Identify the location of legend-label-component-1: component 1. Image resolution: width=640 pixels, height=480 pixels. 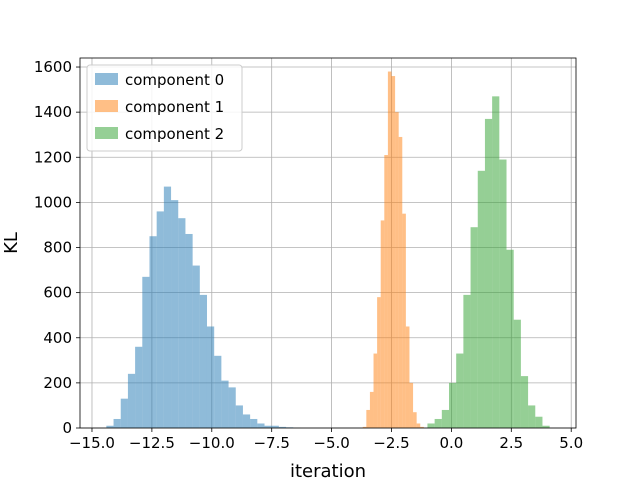
(174, 107).